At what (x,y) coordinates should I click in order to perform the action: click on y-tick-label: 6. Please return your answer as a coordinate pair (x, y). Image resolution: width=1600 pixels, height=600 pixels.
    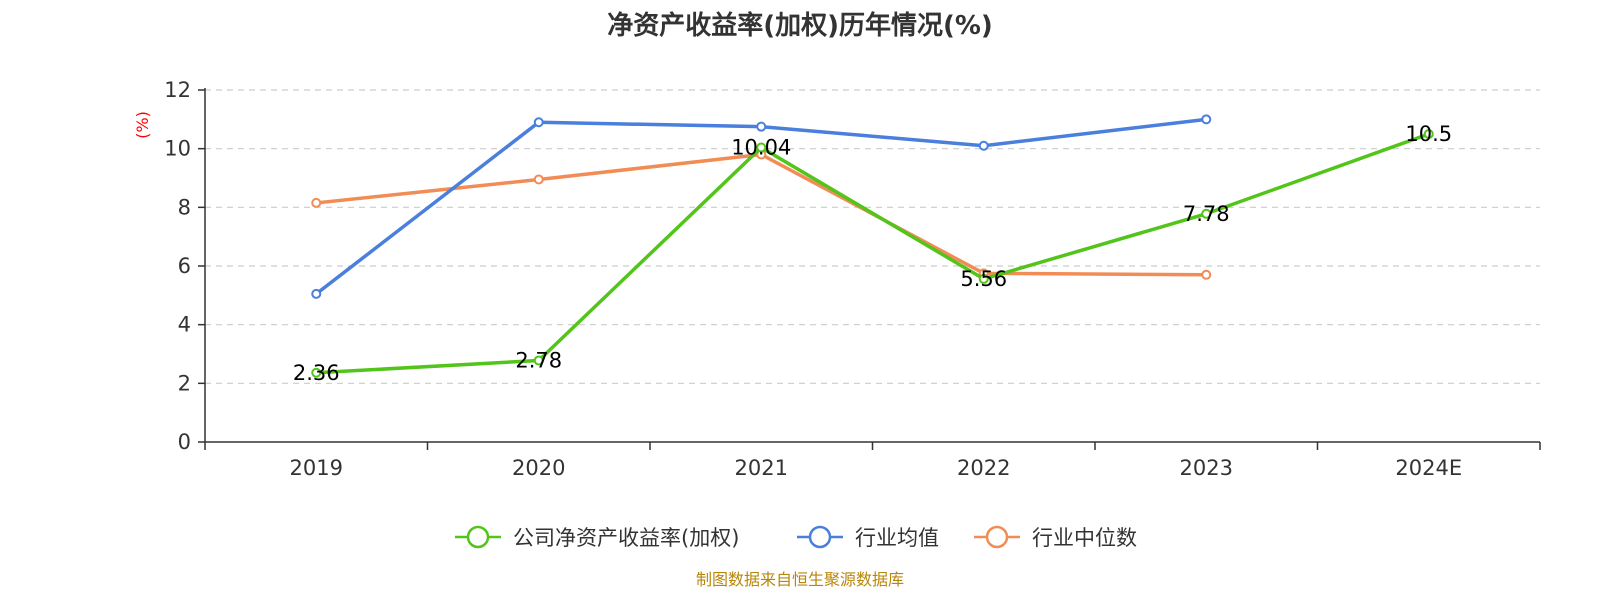
    Looking at the image, I should click on (184, 266).